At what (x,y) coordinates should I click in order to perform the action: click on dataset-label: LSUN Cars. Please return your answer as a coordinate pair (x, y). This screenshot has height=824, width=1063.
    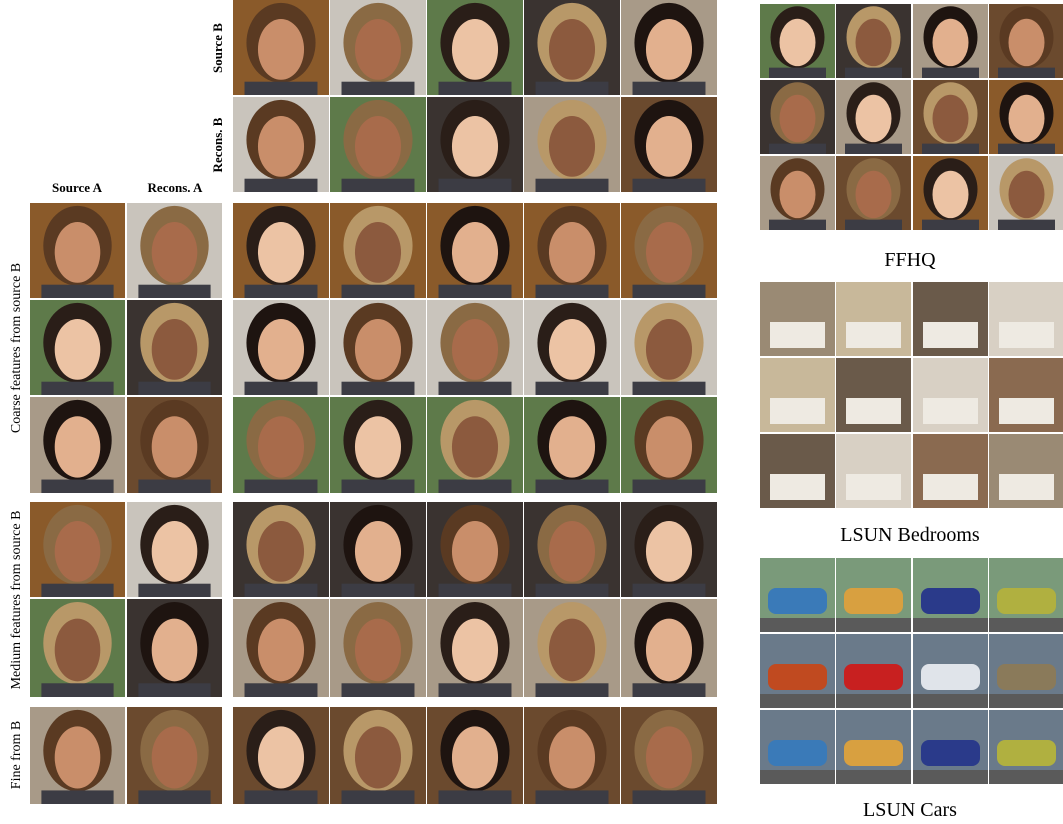
    Looking at the image, I should click on (910, 810).